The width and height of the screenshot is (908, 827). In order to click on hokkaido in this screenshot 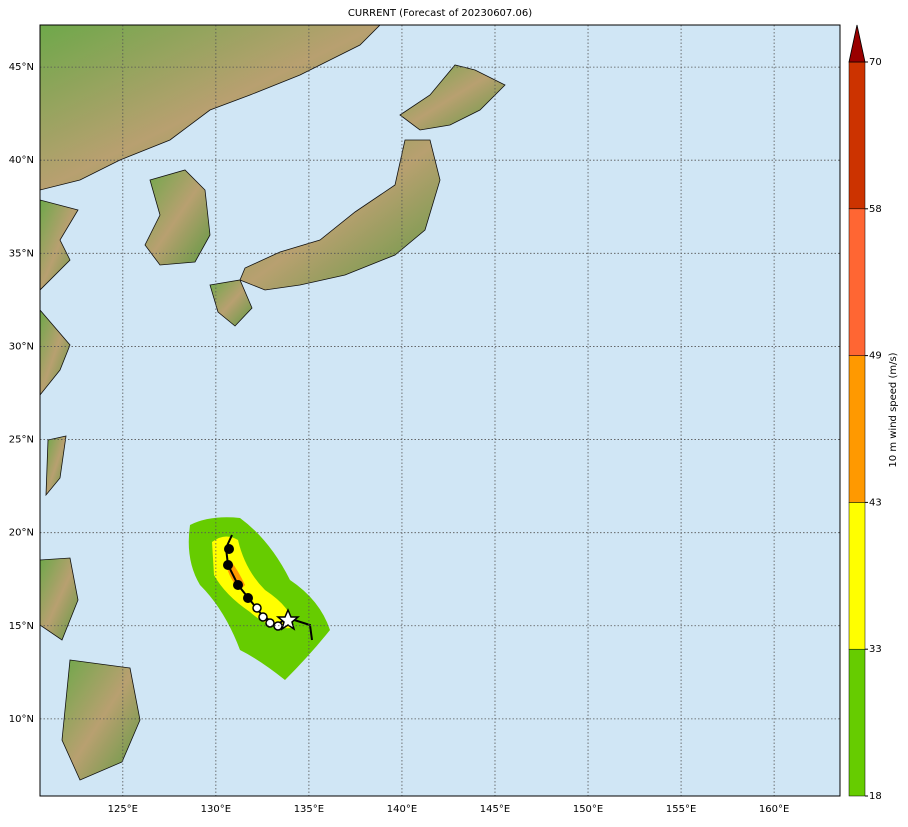, I will do `click(452, 97)`.